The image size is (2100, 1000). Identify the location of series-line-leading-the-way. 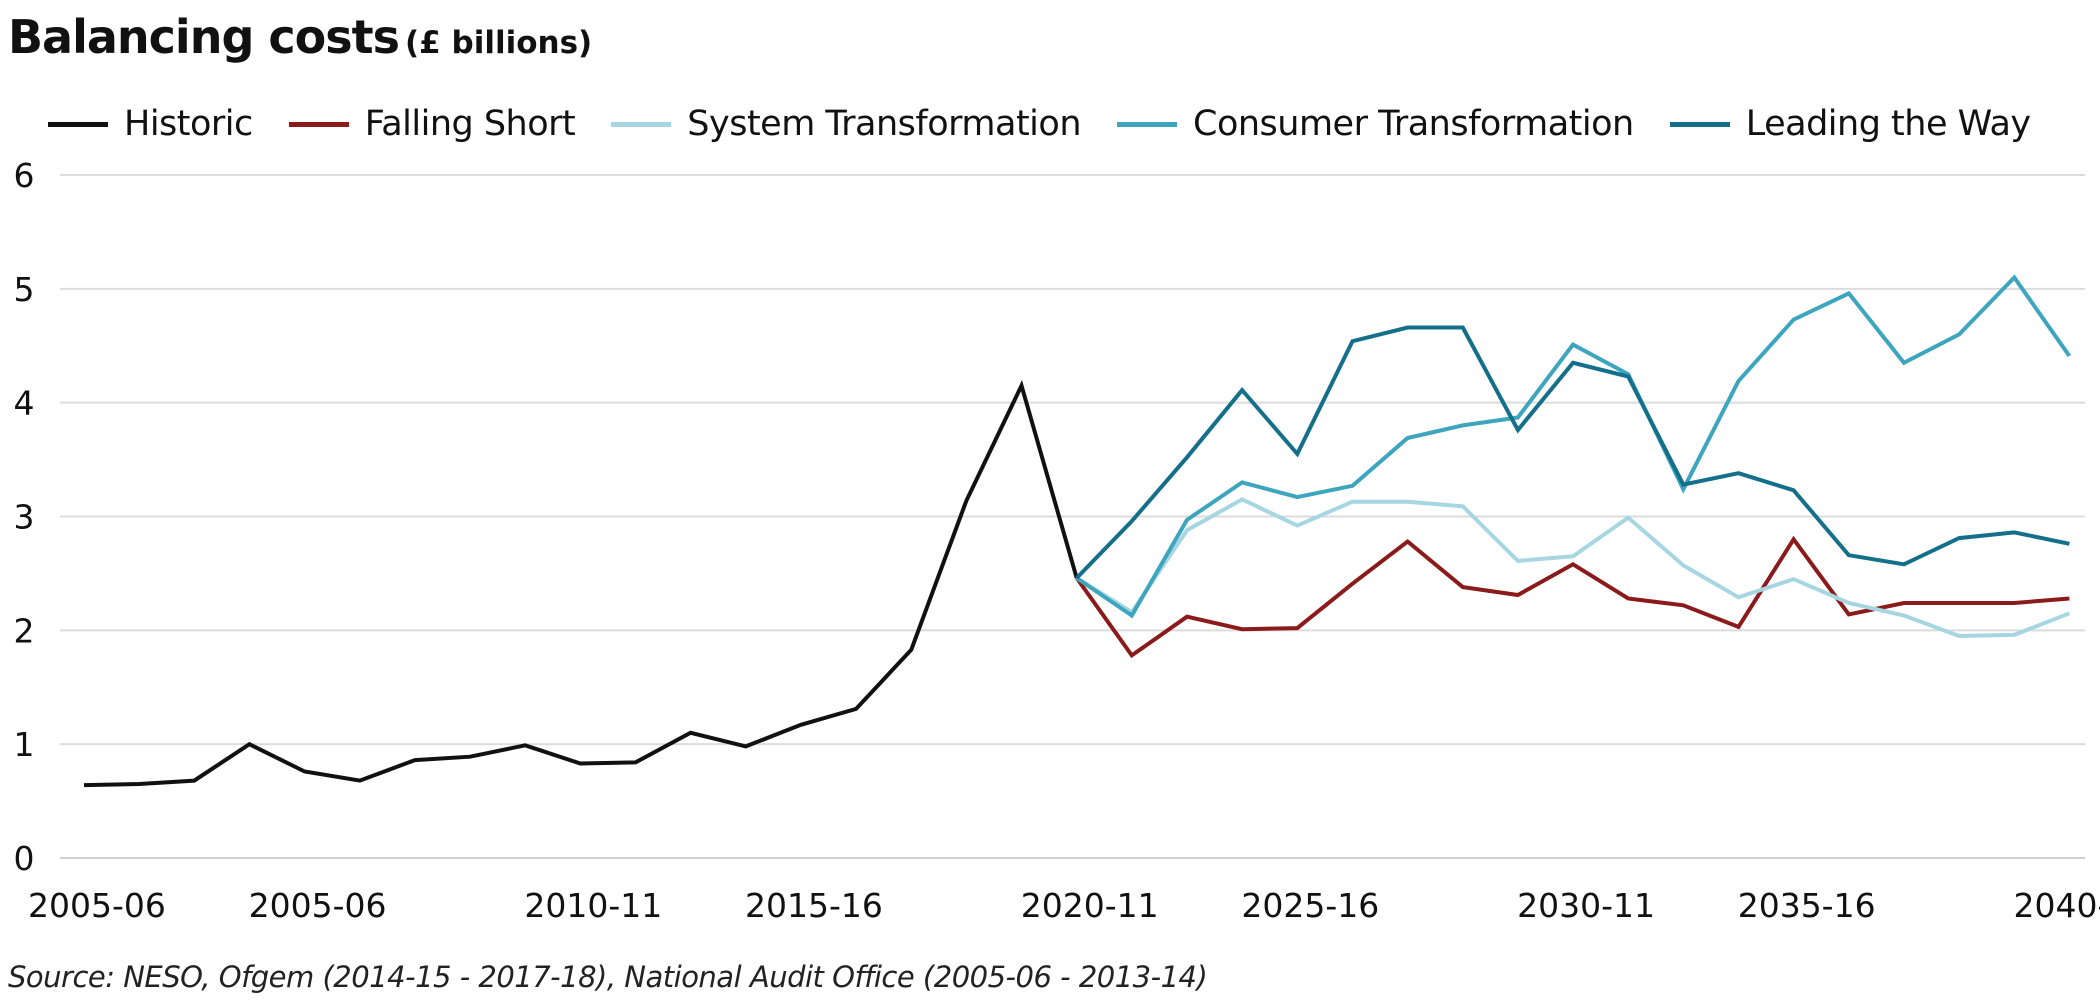
(1572, 452).